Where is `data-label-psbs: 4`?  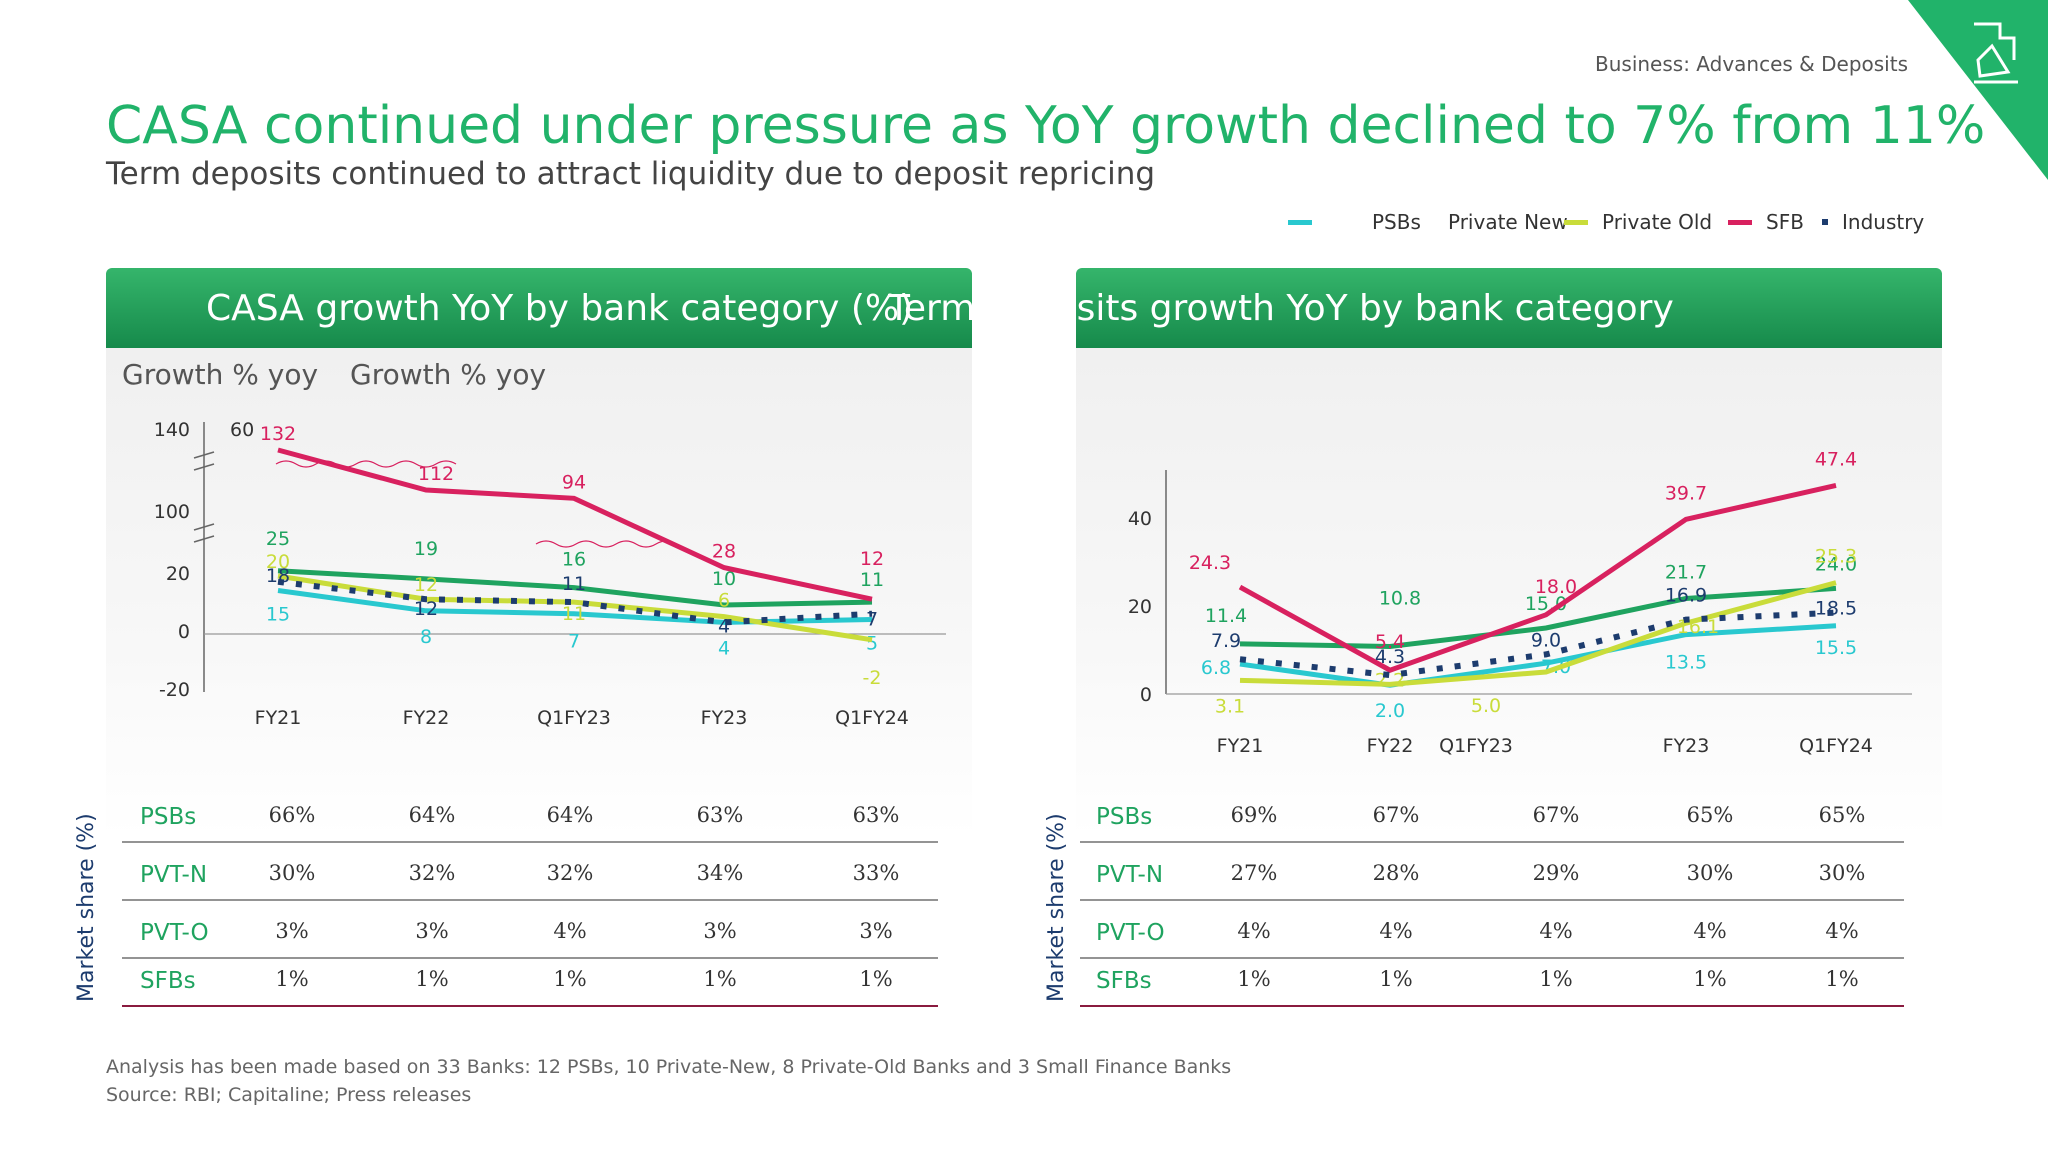
data-label-psbs: 4 is located at coordinates (724, 648).